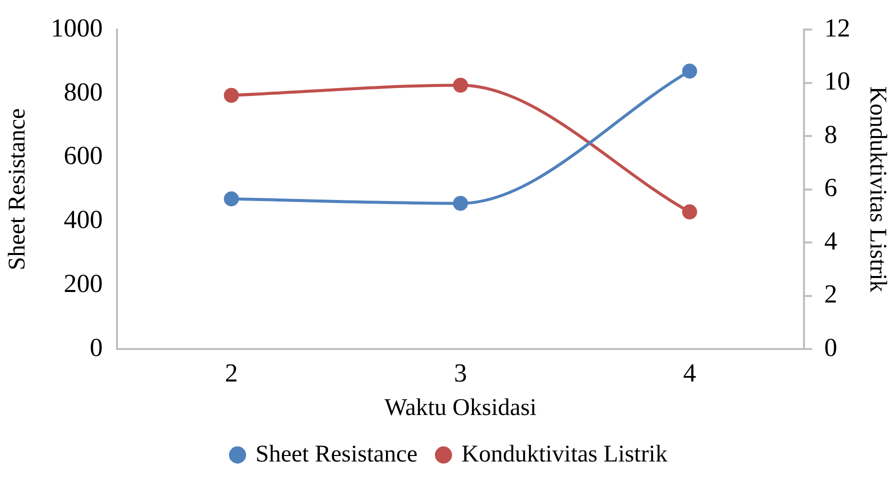  Describe the element at coordinates (564, 454) in the screenshot. I see `legend-label: Konduktivitas Listrik` at that location.